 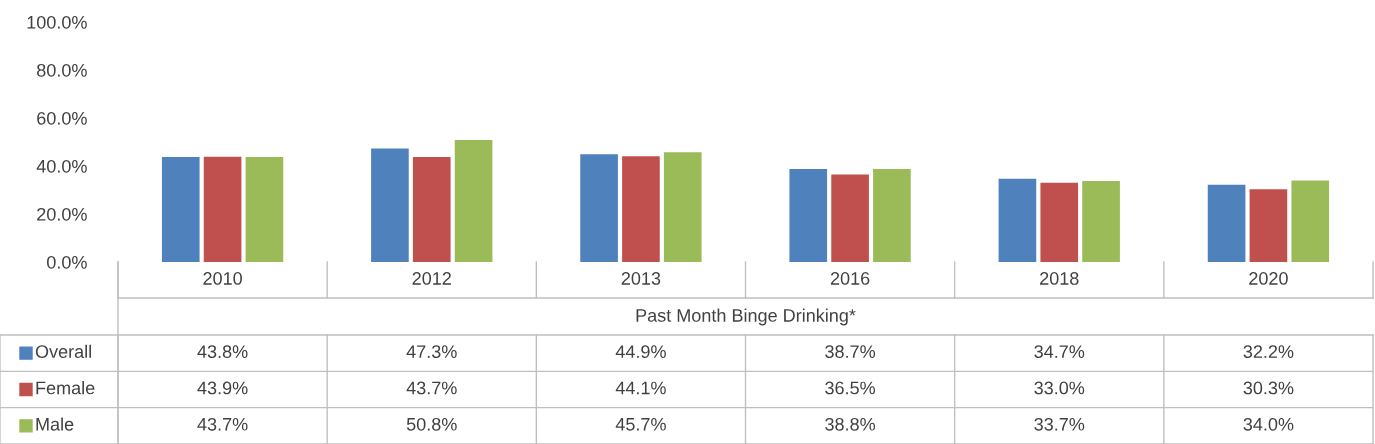 I want to click on data-label: 36.5%, so click(x=850, y=388).